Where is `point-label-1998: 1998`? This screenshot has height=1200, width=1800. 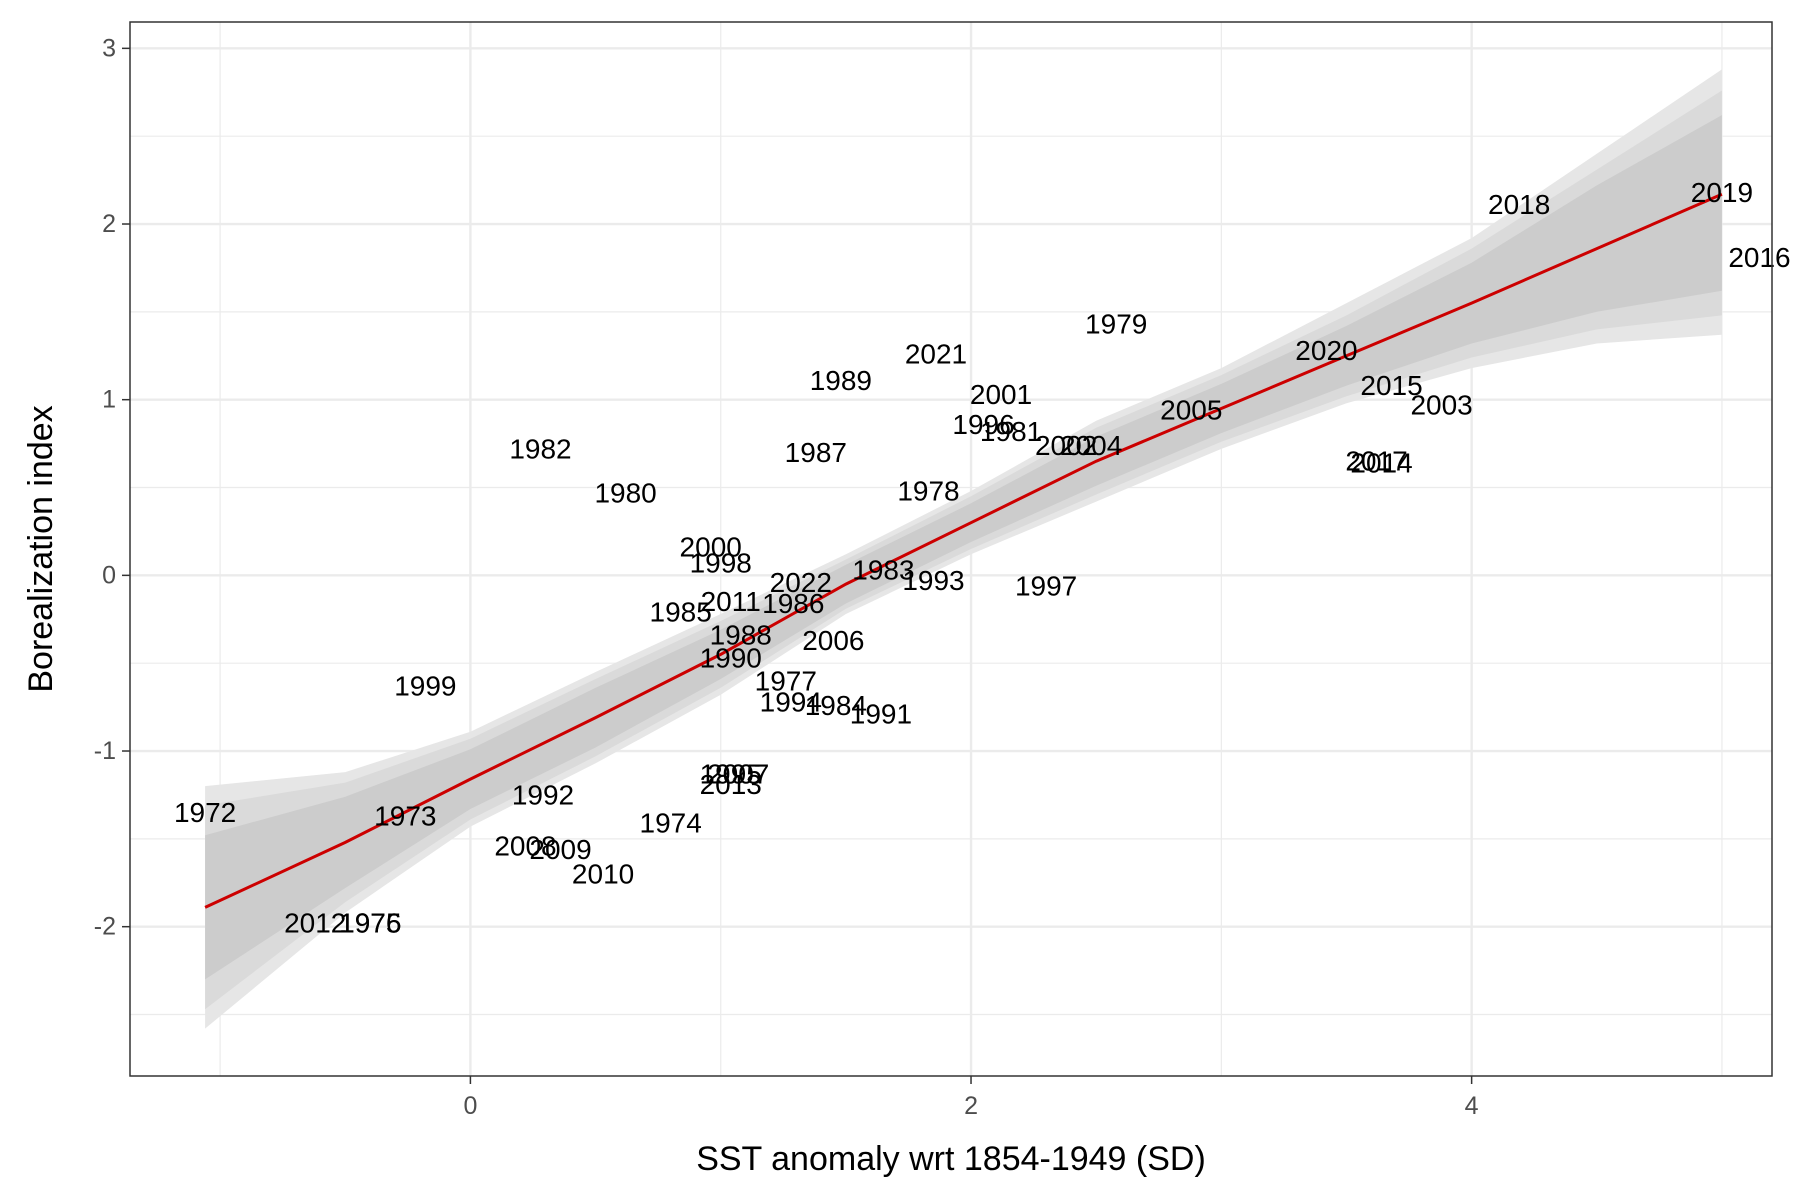
point-label-1998: 1998 is located at coordinates (721, 563).